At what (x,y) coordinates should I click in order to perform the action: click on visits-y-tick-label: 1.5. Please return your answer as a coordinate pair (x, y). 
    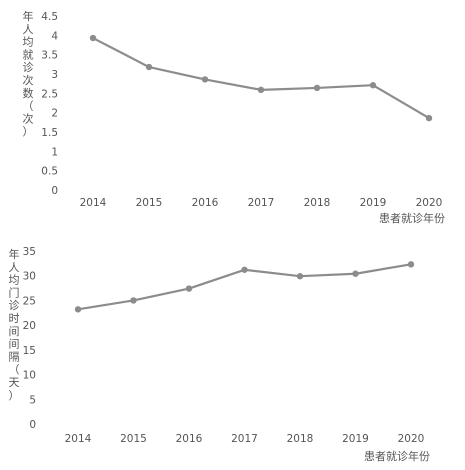
    Looking at the image, I should click on (49, 133).